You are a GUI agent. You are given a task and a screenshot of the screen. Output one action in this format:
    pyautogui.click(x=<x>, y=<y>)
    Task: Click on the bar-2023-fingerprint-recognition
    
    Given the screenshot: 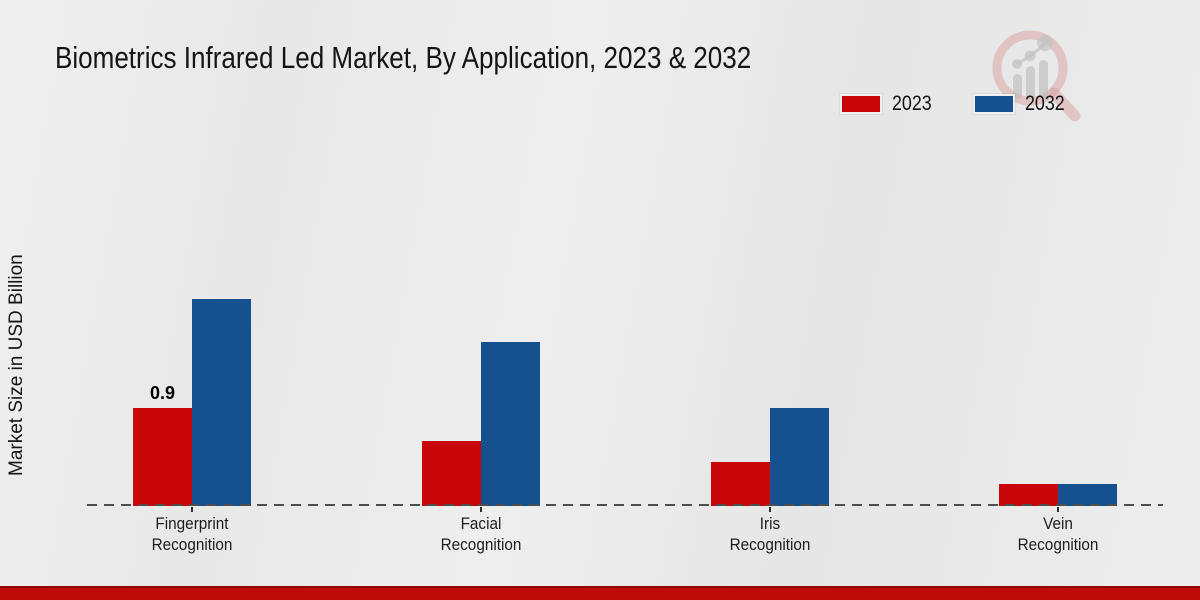 What is the action you would take?
    pyautogui.click(x=162, y=457)
    